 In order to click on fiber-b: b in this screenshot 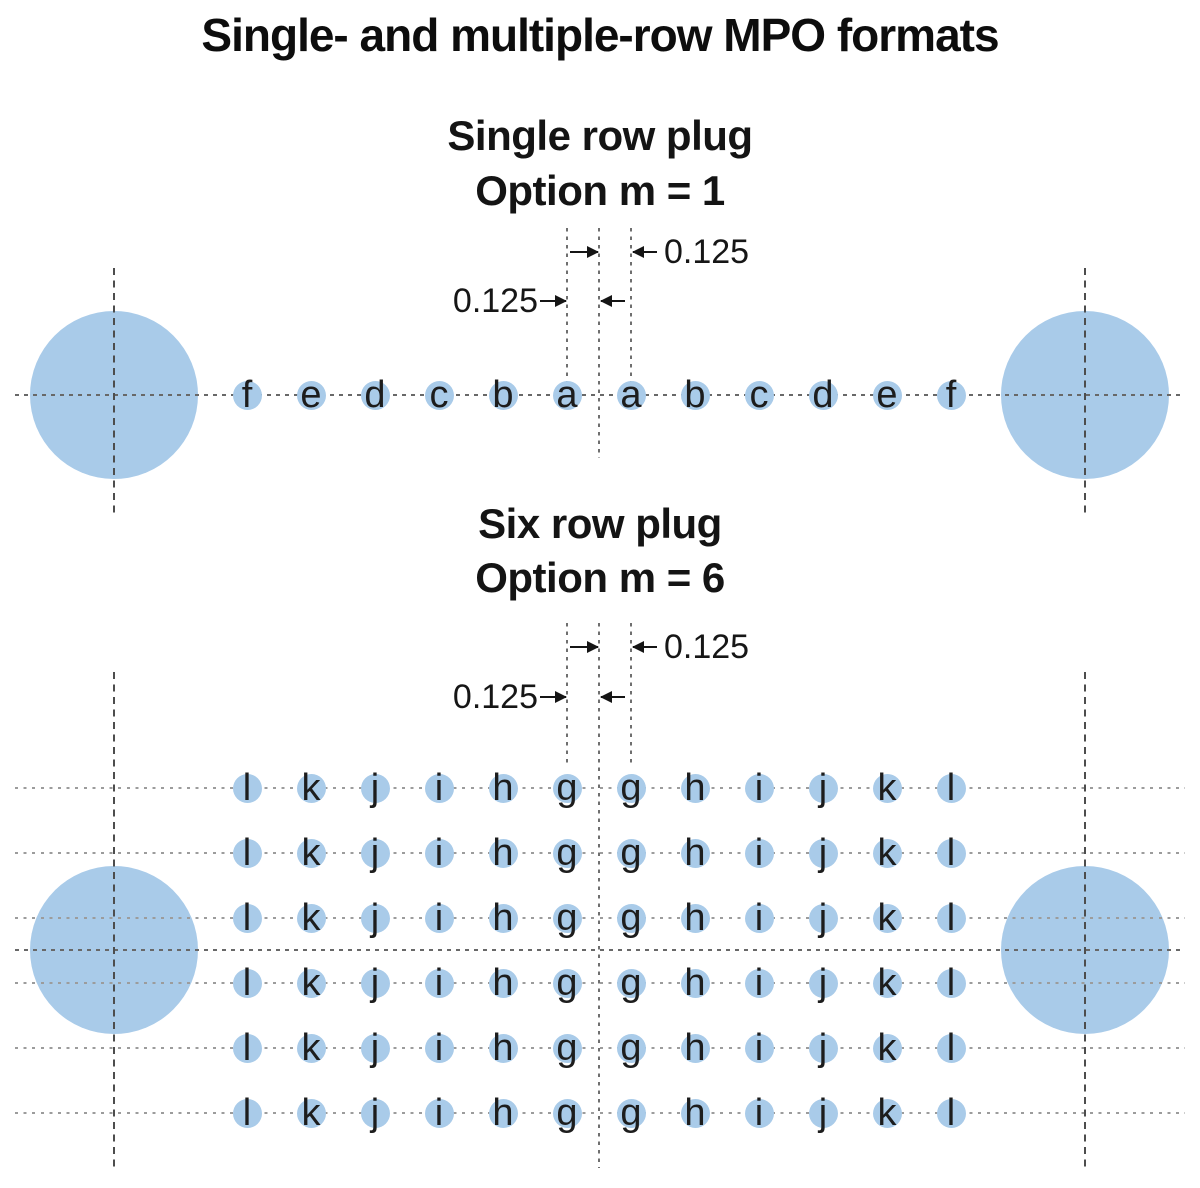, I will do `click(503, 395)`.